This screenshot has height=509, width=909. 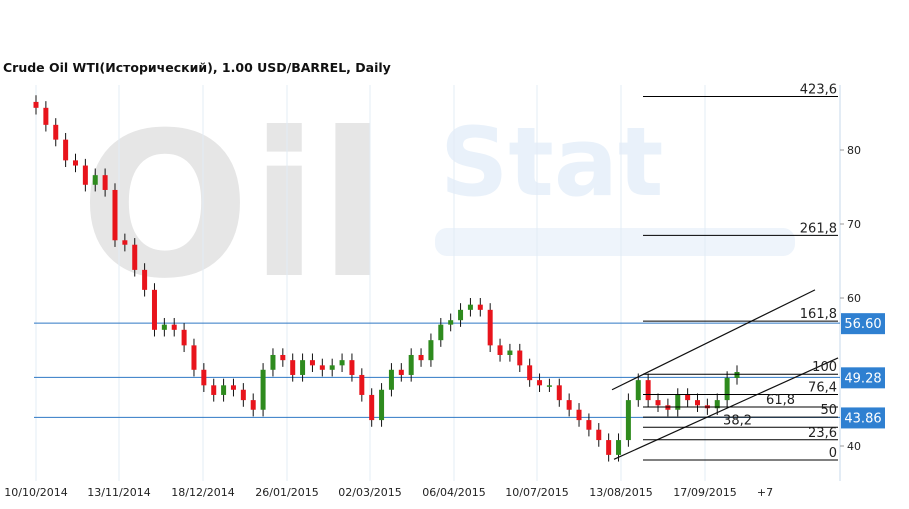 I want to click on y-tick-label: 80, so click(x=854, y=150).